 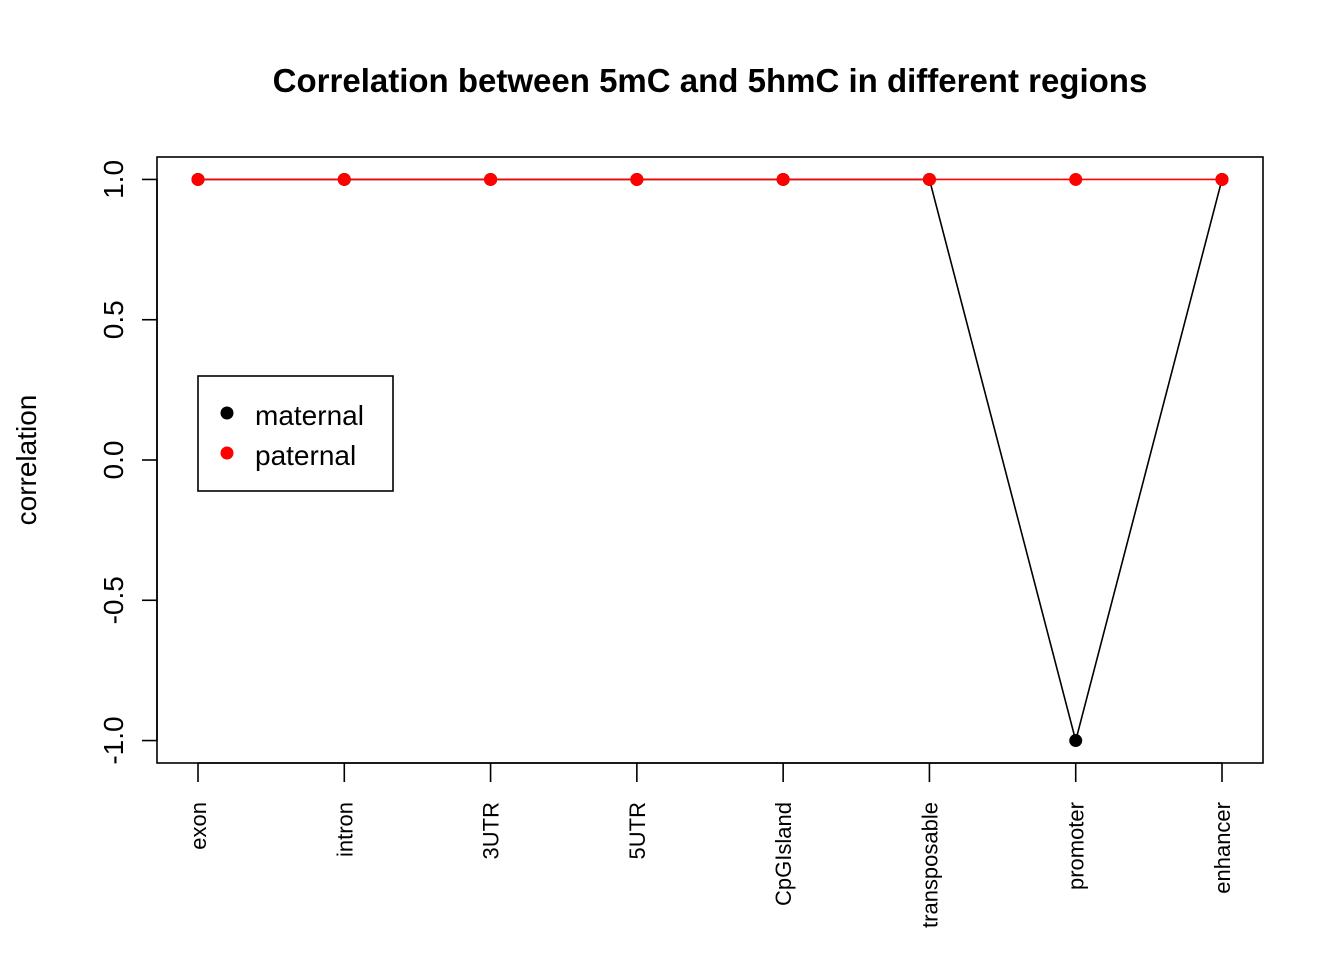 I want to click on x-tick-label: promoter, so click(x=1076, y=846).